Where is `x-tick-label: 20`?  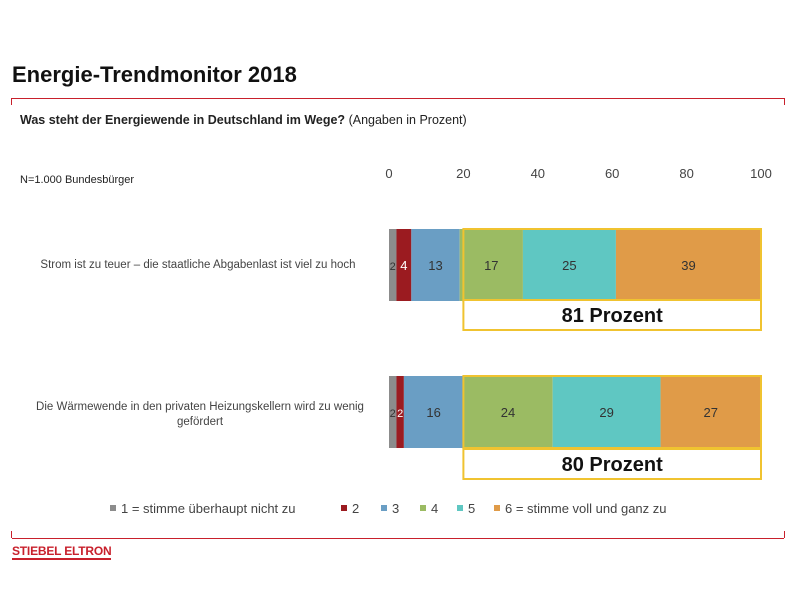 x-tick-label: 20 is located at coordinates (463, 173).